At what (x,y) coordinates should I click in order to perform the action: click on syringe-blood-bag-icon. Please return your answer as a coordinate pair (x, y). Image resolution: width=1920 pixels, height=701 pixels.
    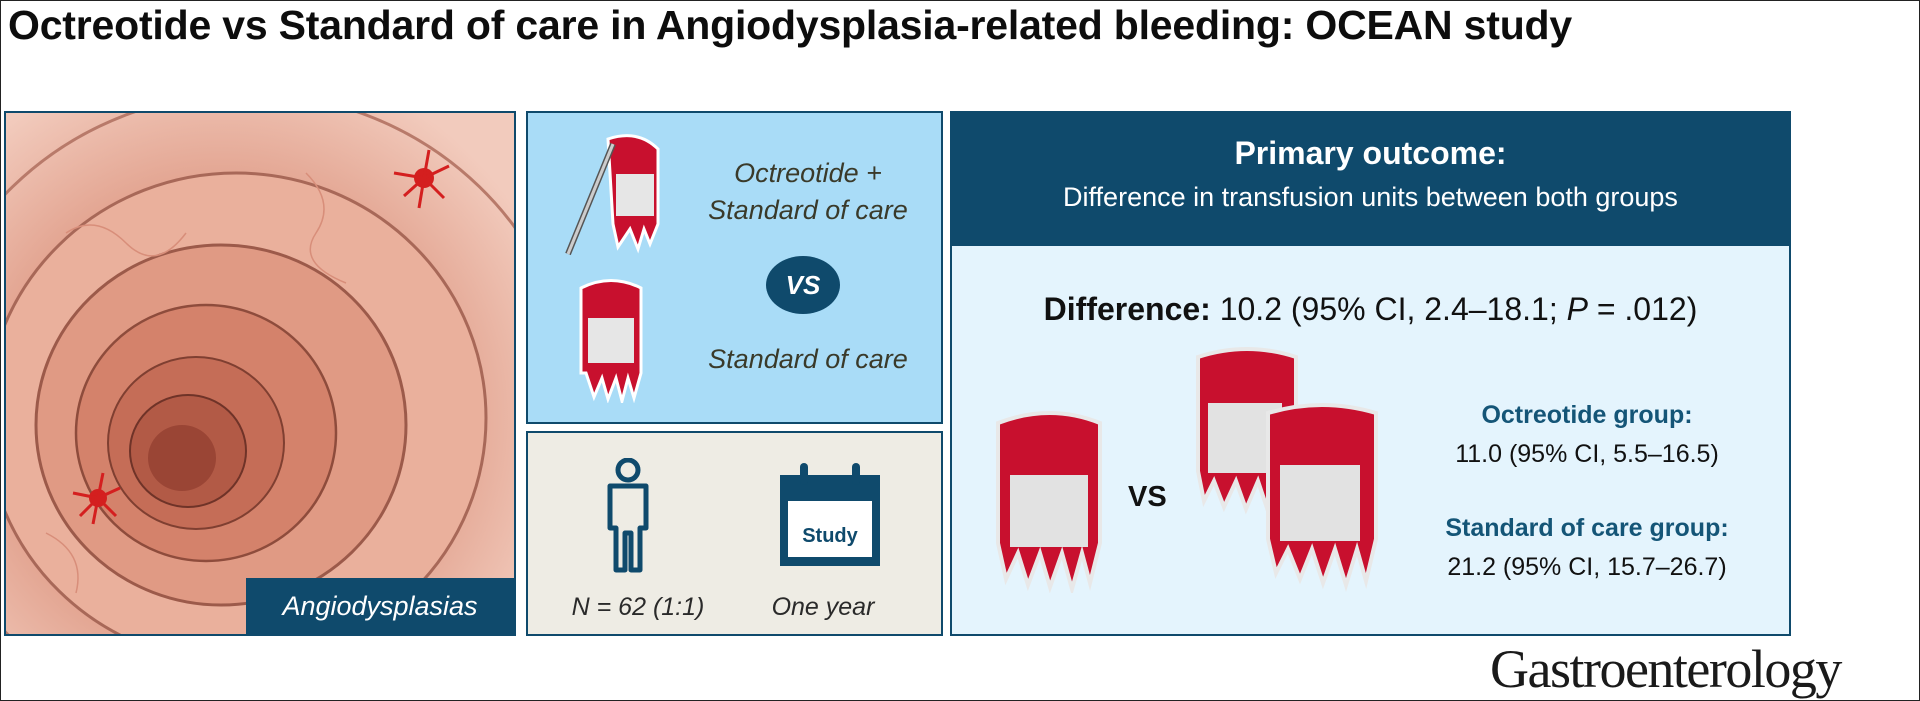
    Looking at the image, I should click on (612, 195).